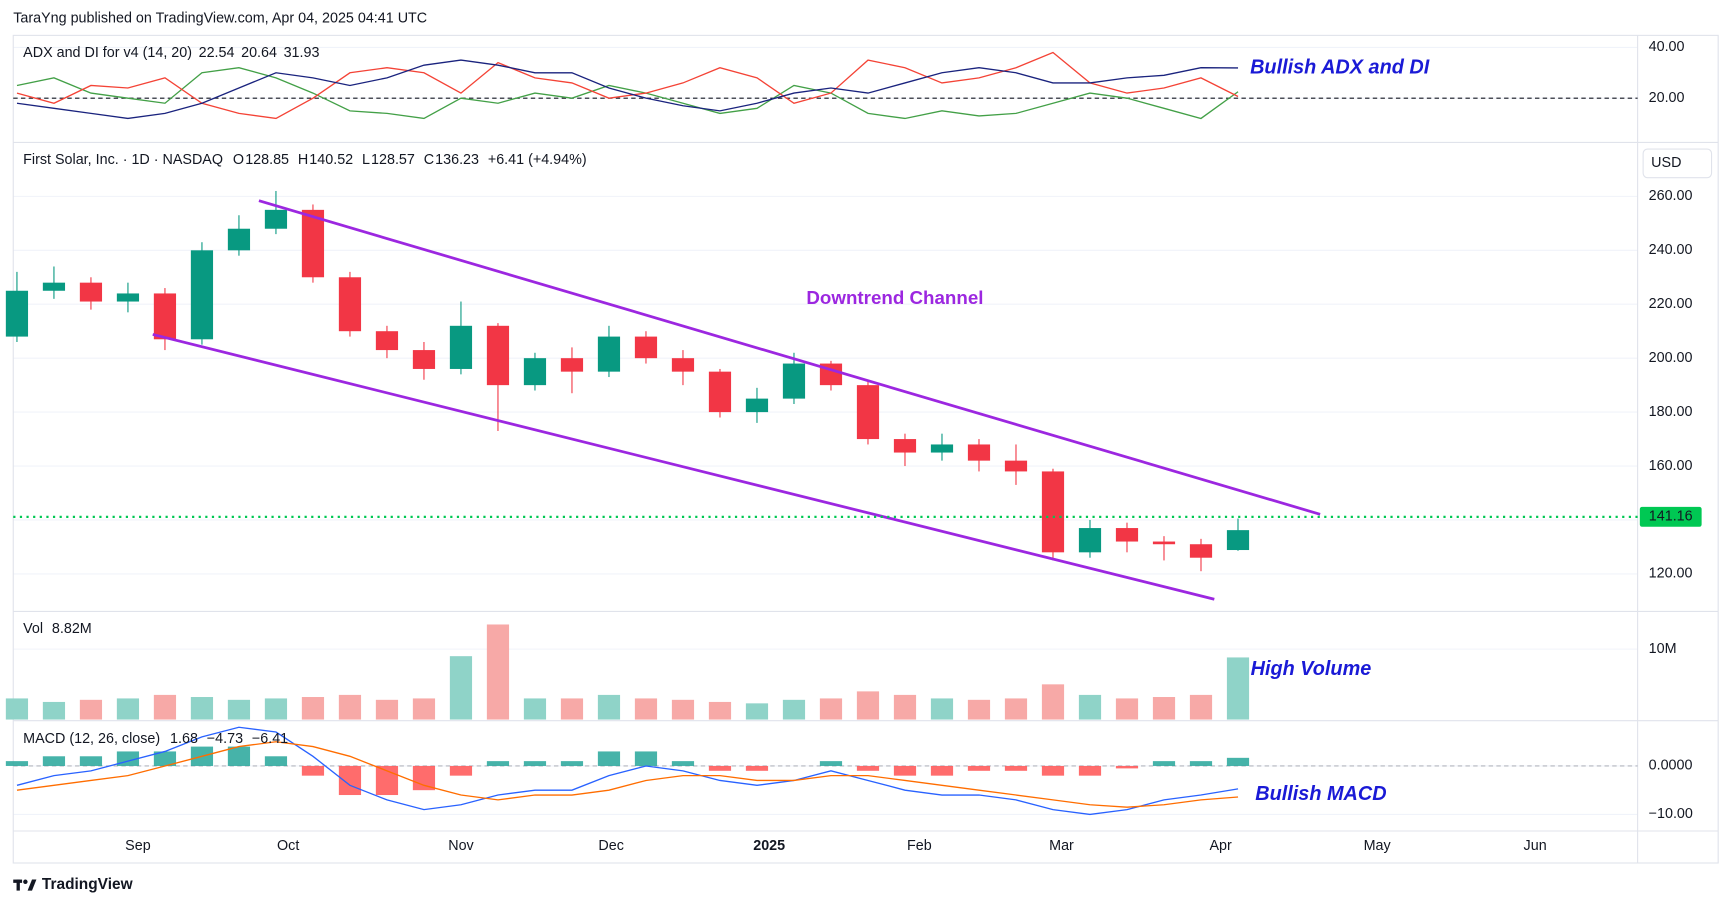 This screenshot has height=905, width=1727. I want to click on legend-text: O, so click(238, 160).